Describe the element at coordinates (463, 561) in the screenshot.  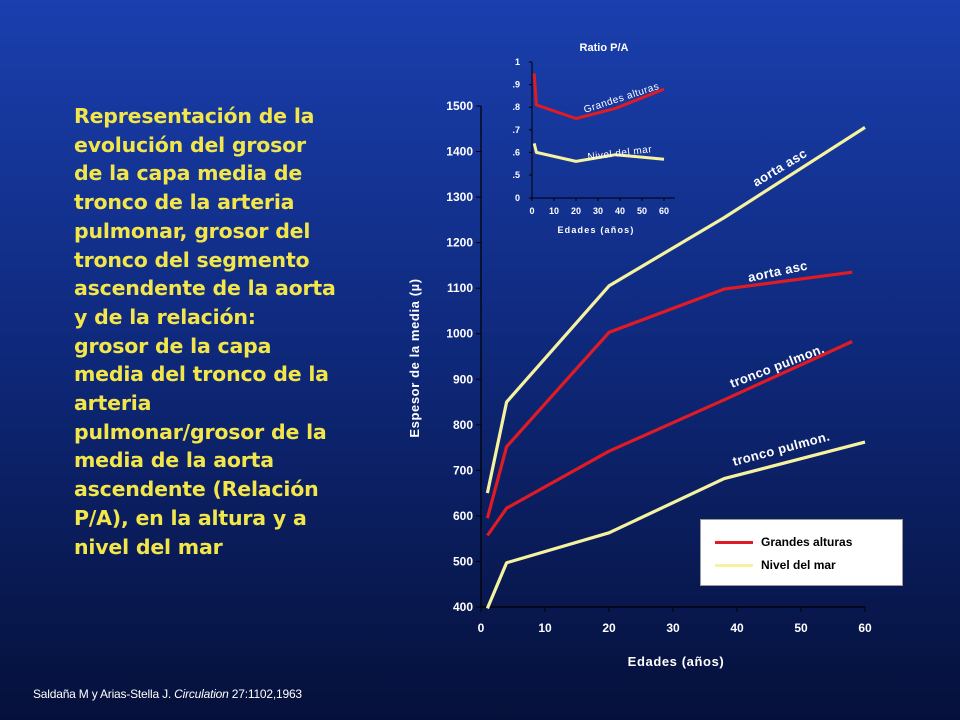
I see `y-tick-label: 500` at that location.